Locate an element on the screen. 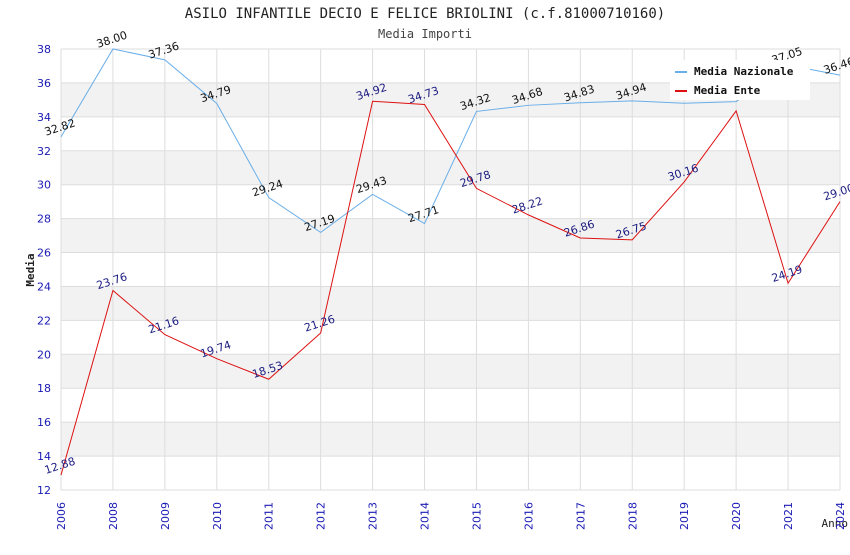  y-tick-label: 38 is located at coordinates (44, 49).